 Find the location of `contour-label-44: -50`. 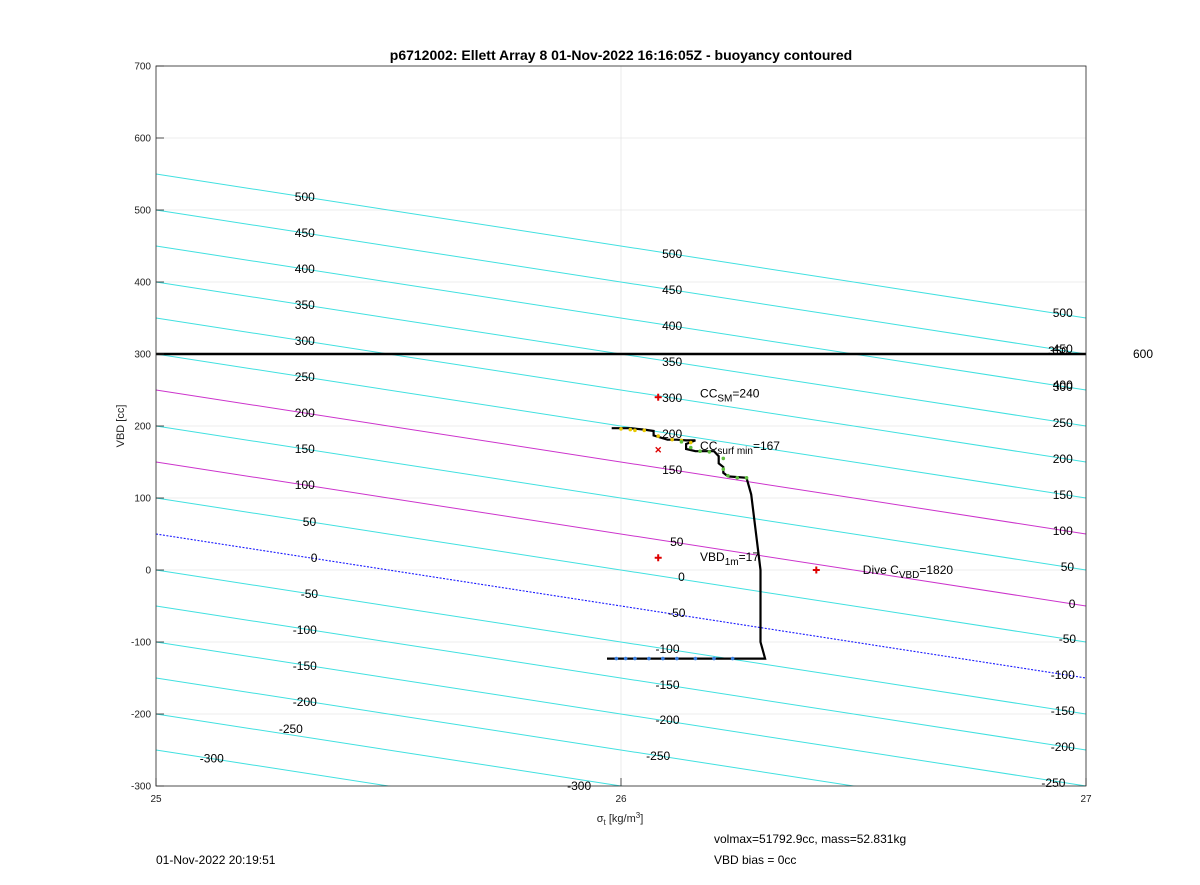

contour-label-44: -50 is located at coordinates (1068, 639).